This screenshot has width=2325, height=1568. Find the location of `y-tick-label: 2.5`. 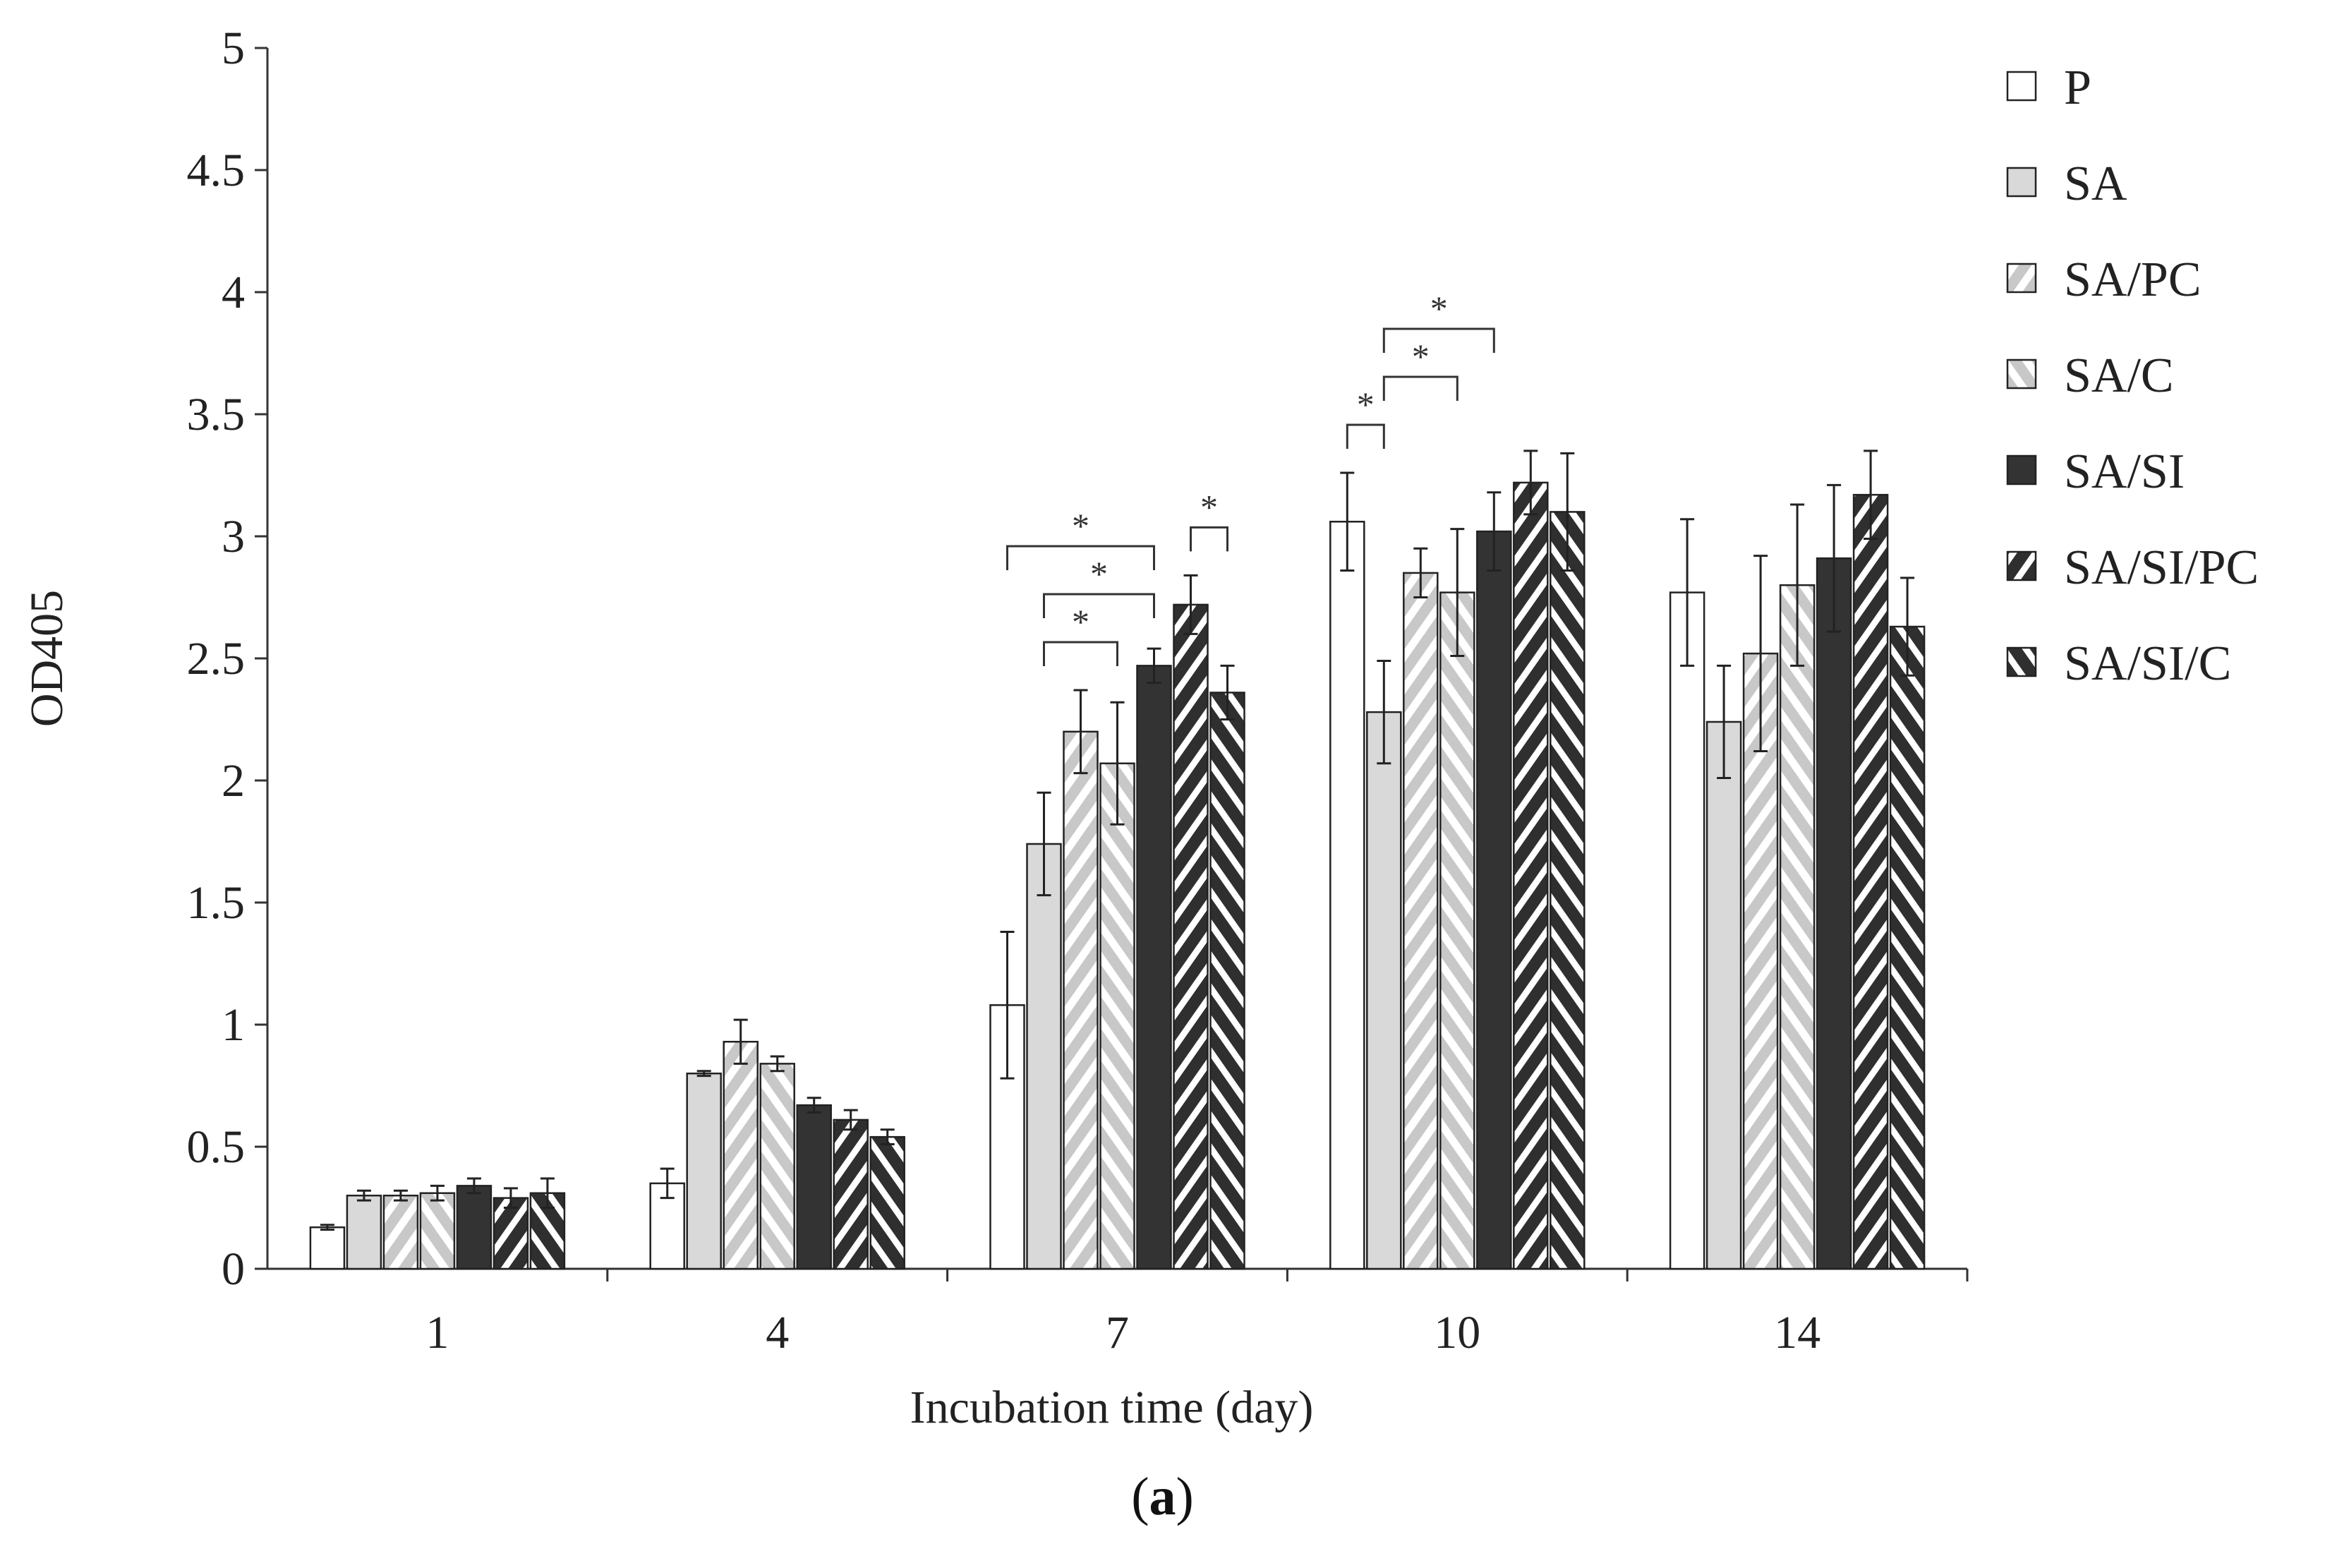

y-tick-label: 2.5 is located at coordinates (216, 659).